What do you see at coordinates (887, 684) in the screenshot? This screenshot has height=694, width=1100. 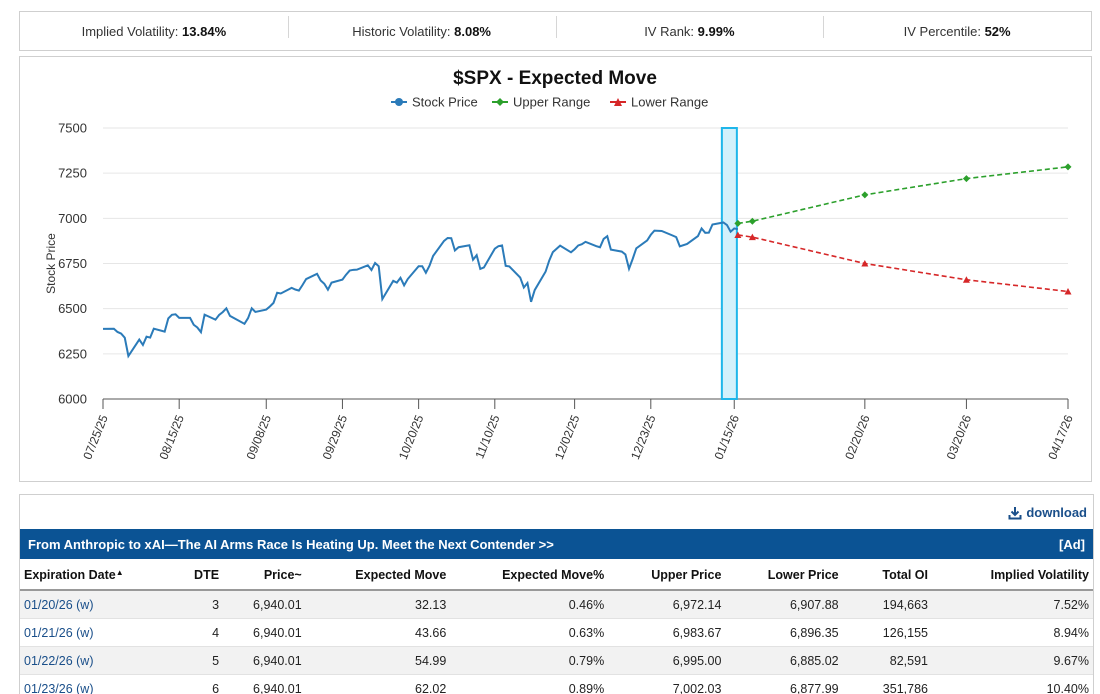 I see `table-cell: 351,786` at bounding box center [887, 684].